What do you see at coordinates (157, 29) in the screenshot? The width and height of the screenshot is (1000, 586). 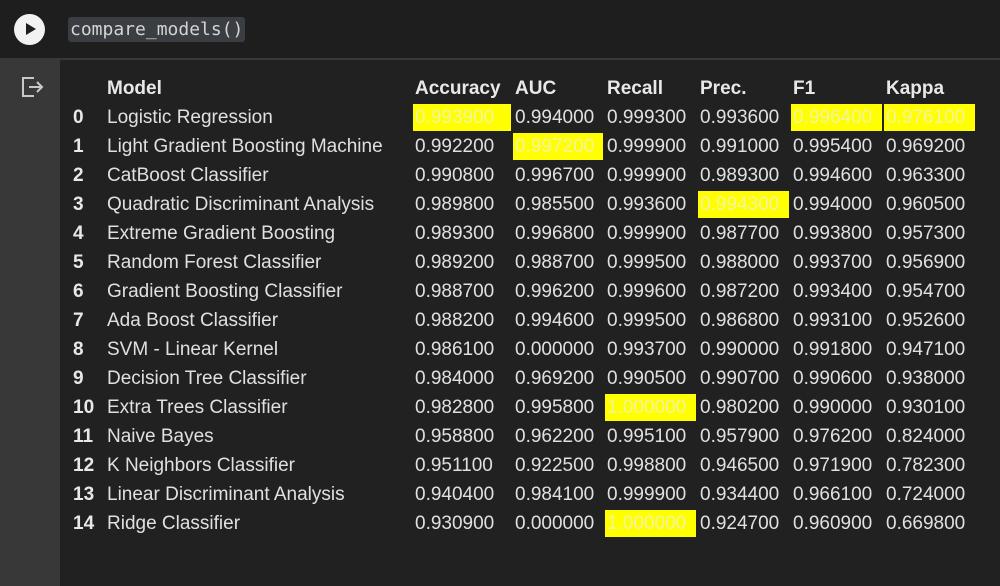 I see `code-text: compare_models()` at bounding box center [157, 29].